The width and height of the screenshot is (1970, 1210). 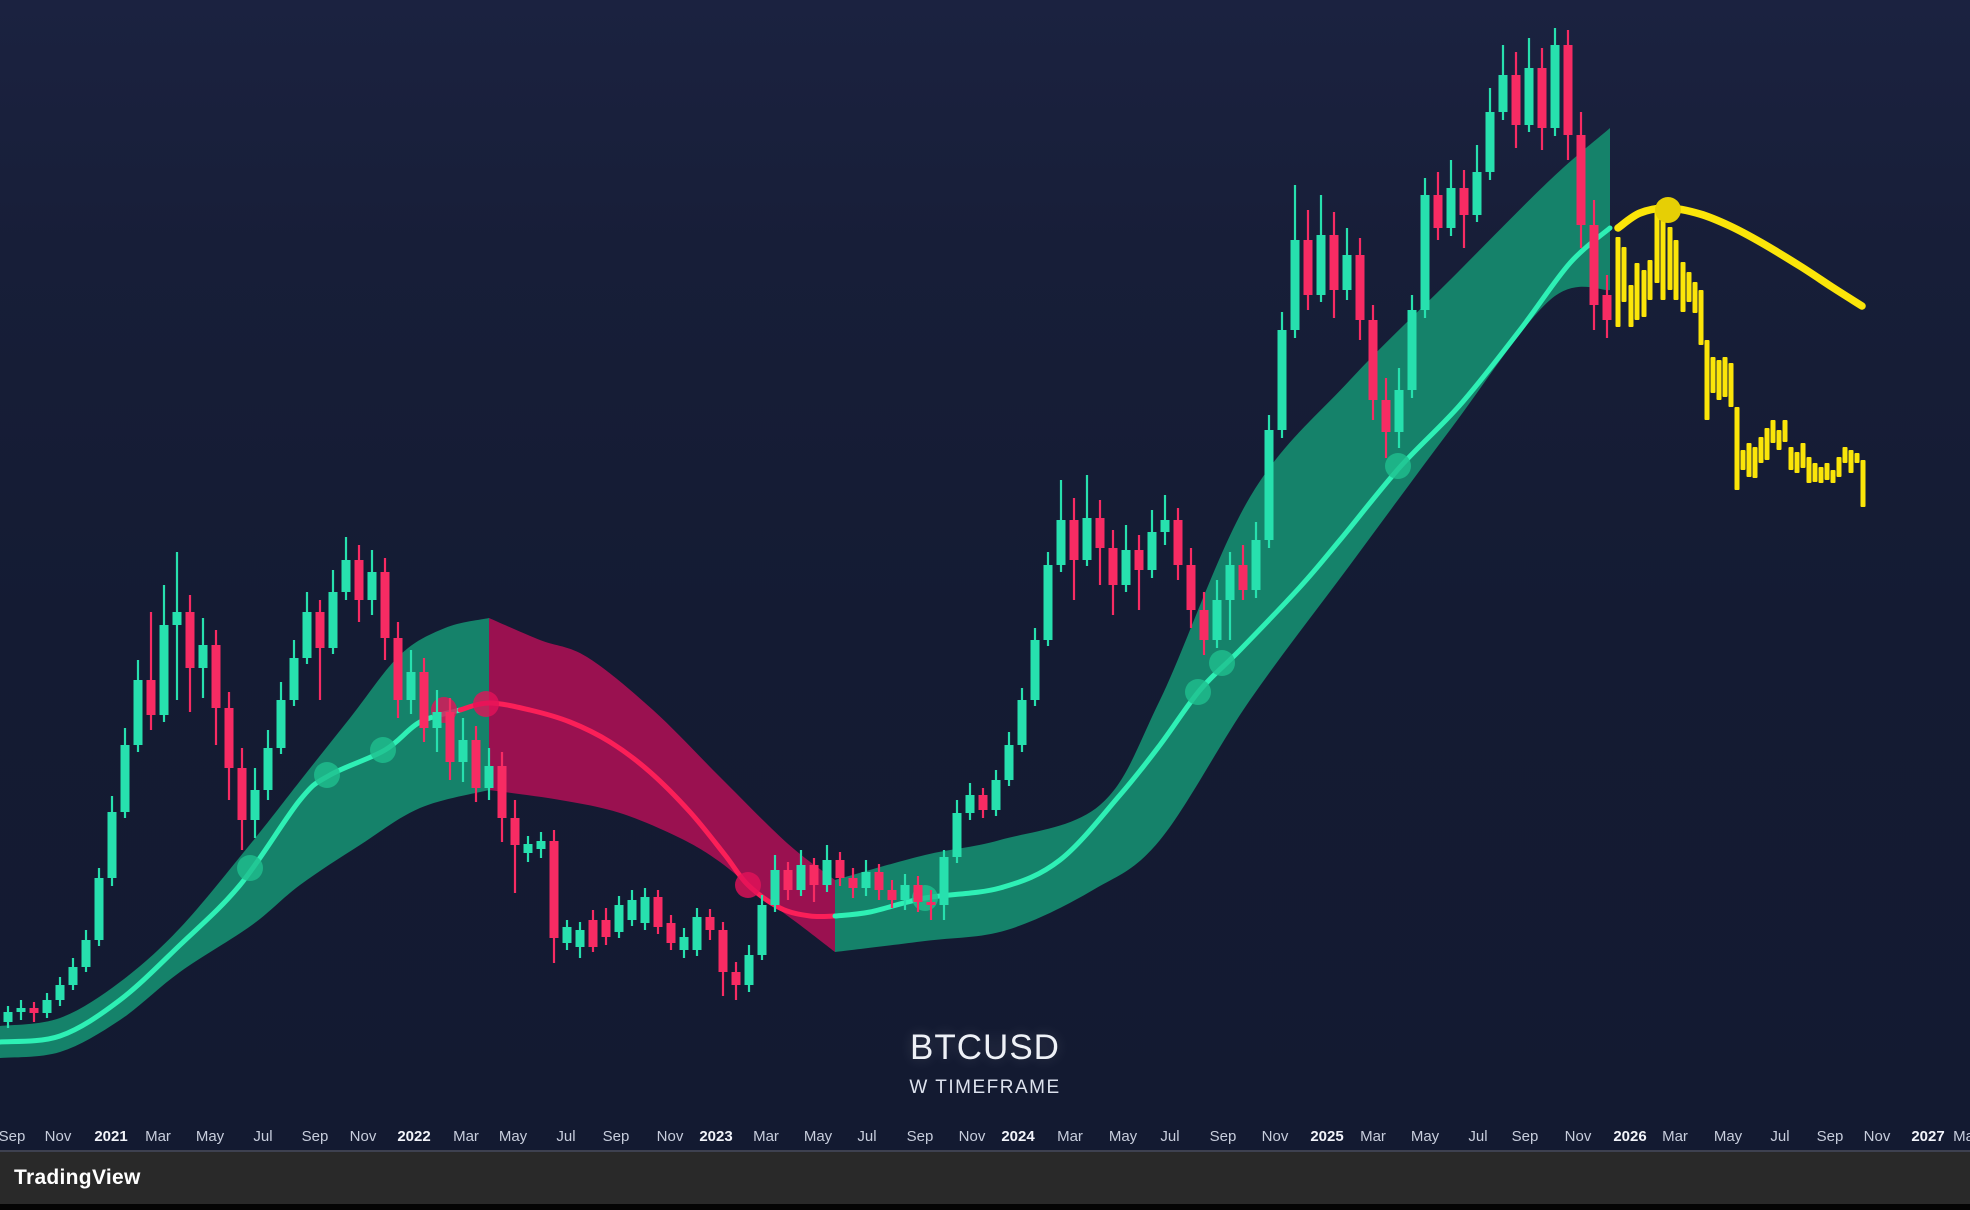 What do you see at coordinates (77, 1177) in the screenshot?
I see `tradingview-logo: TradingView` at bounding box center [77, 1177].